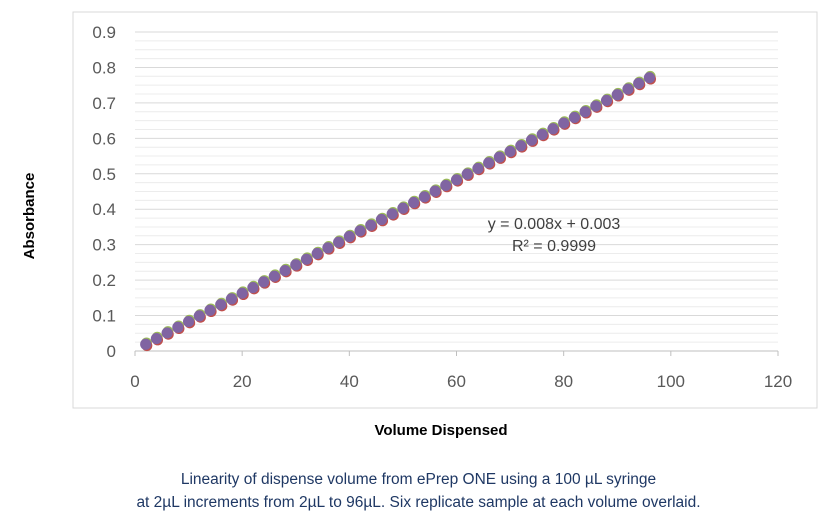 The width and height of the screenshot is (837, 525). What do you see at coordinates (104, 316) in the screenshot?
I see `y-tick-label: 0.1` at bounding box center [104, 316].